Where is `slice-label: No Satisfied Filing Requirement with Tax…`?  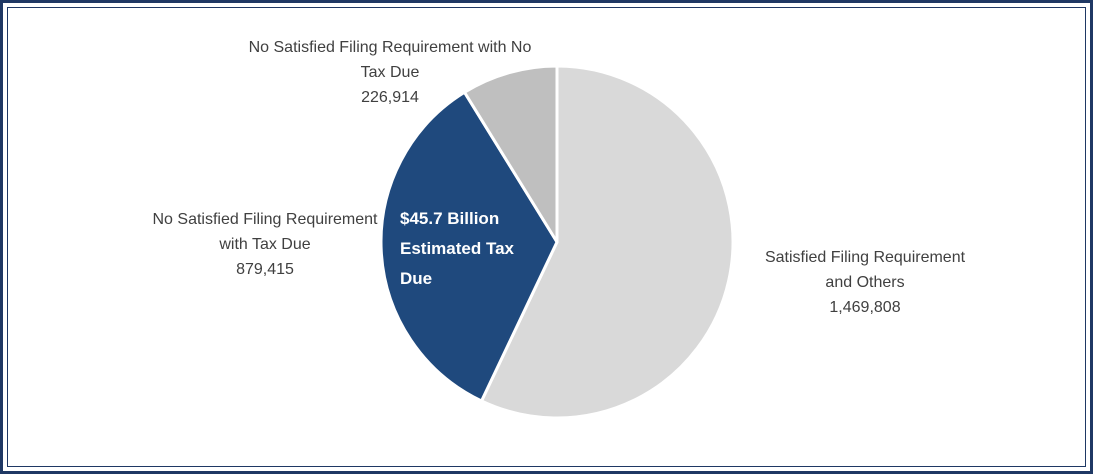
slice-label: No Satisfied Filing Requirement with Tax… is located at coordinates (265, 244).